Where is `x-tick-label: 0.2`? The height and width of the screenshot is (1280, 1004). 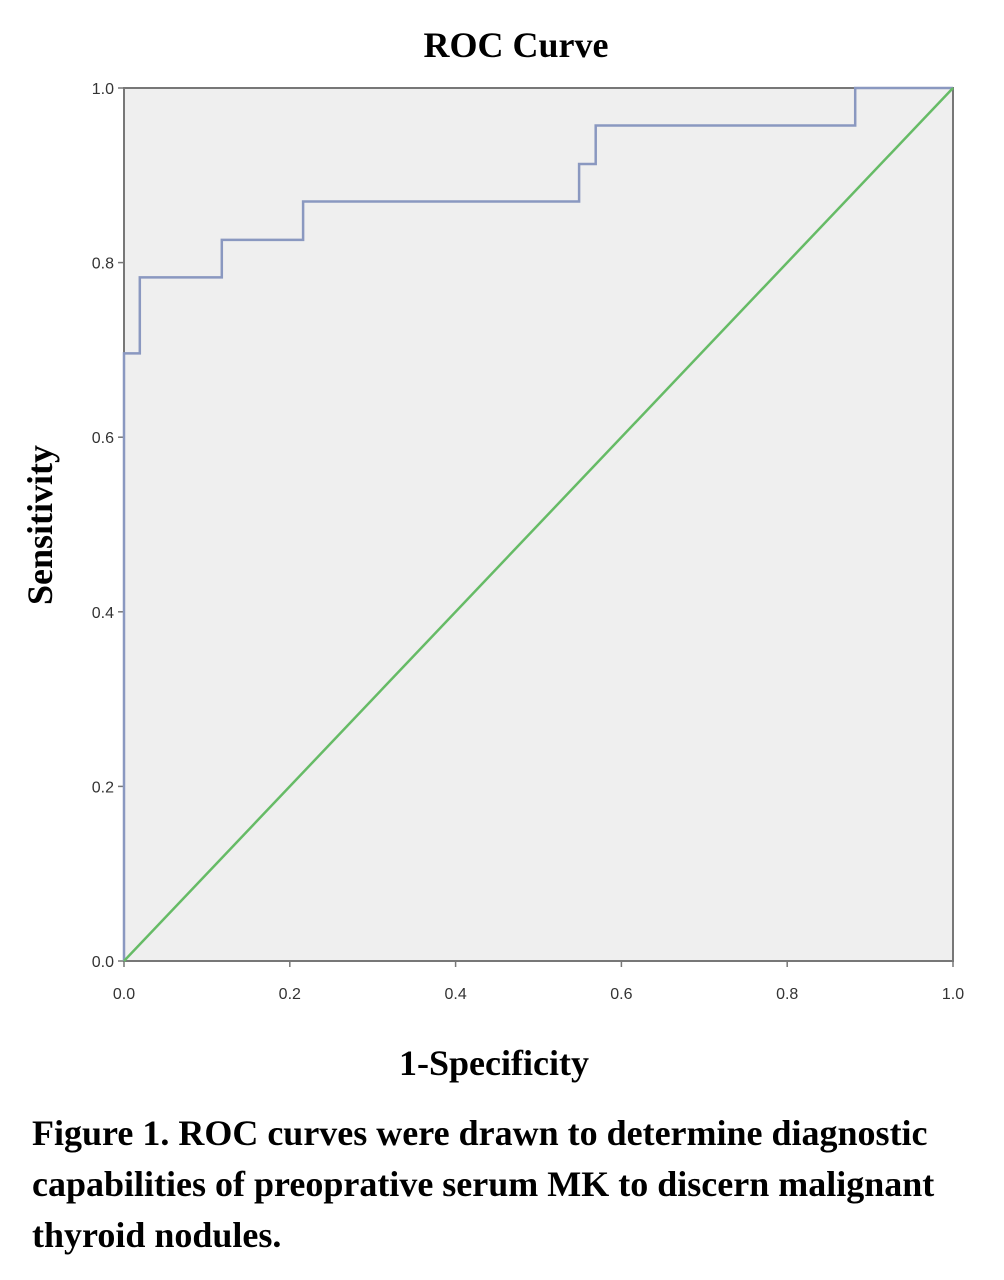
x-tick-label: 0.2 is located at coordinates (290, 994).